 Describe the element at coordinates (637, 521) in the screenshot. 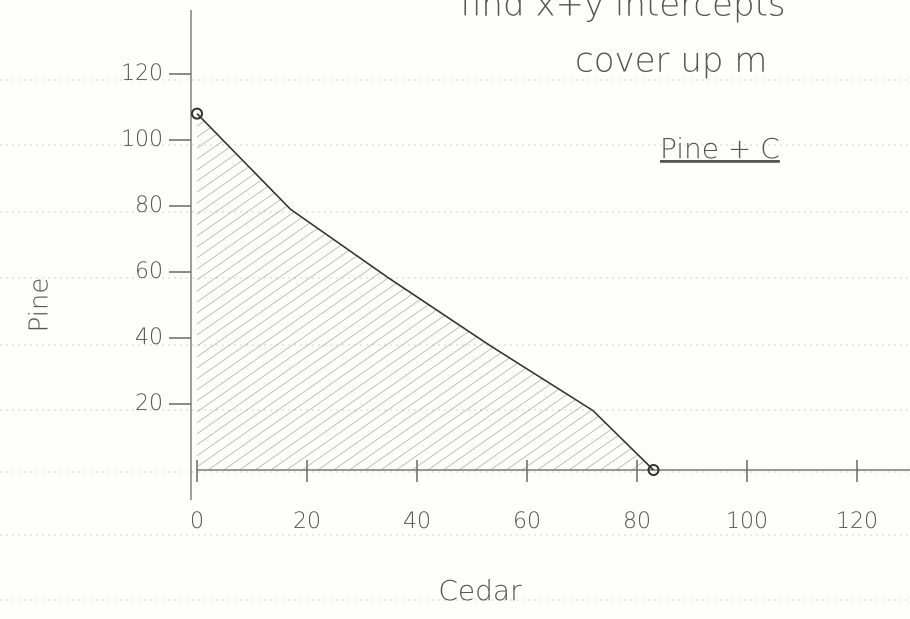

I see `x-tick-label: 80` at that location.